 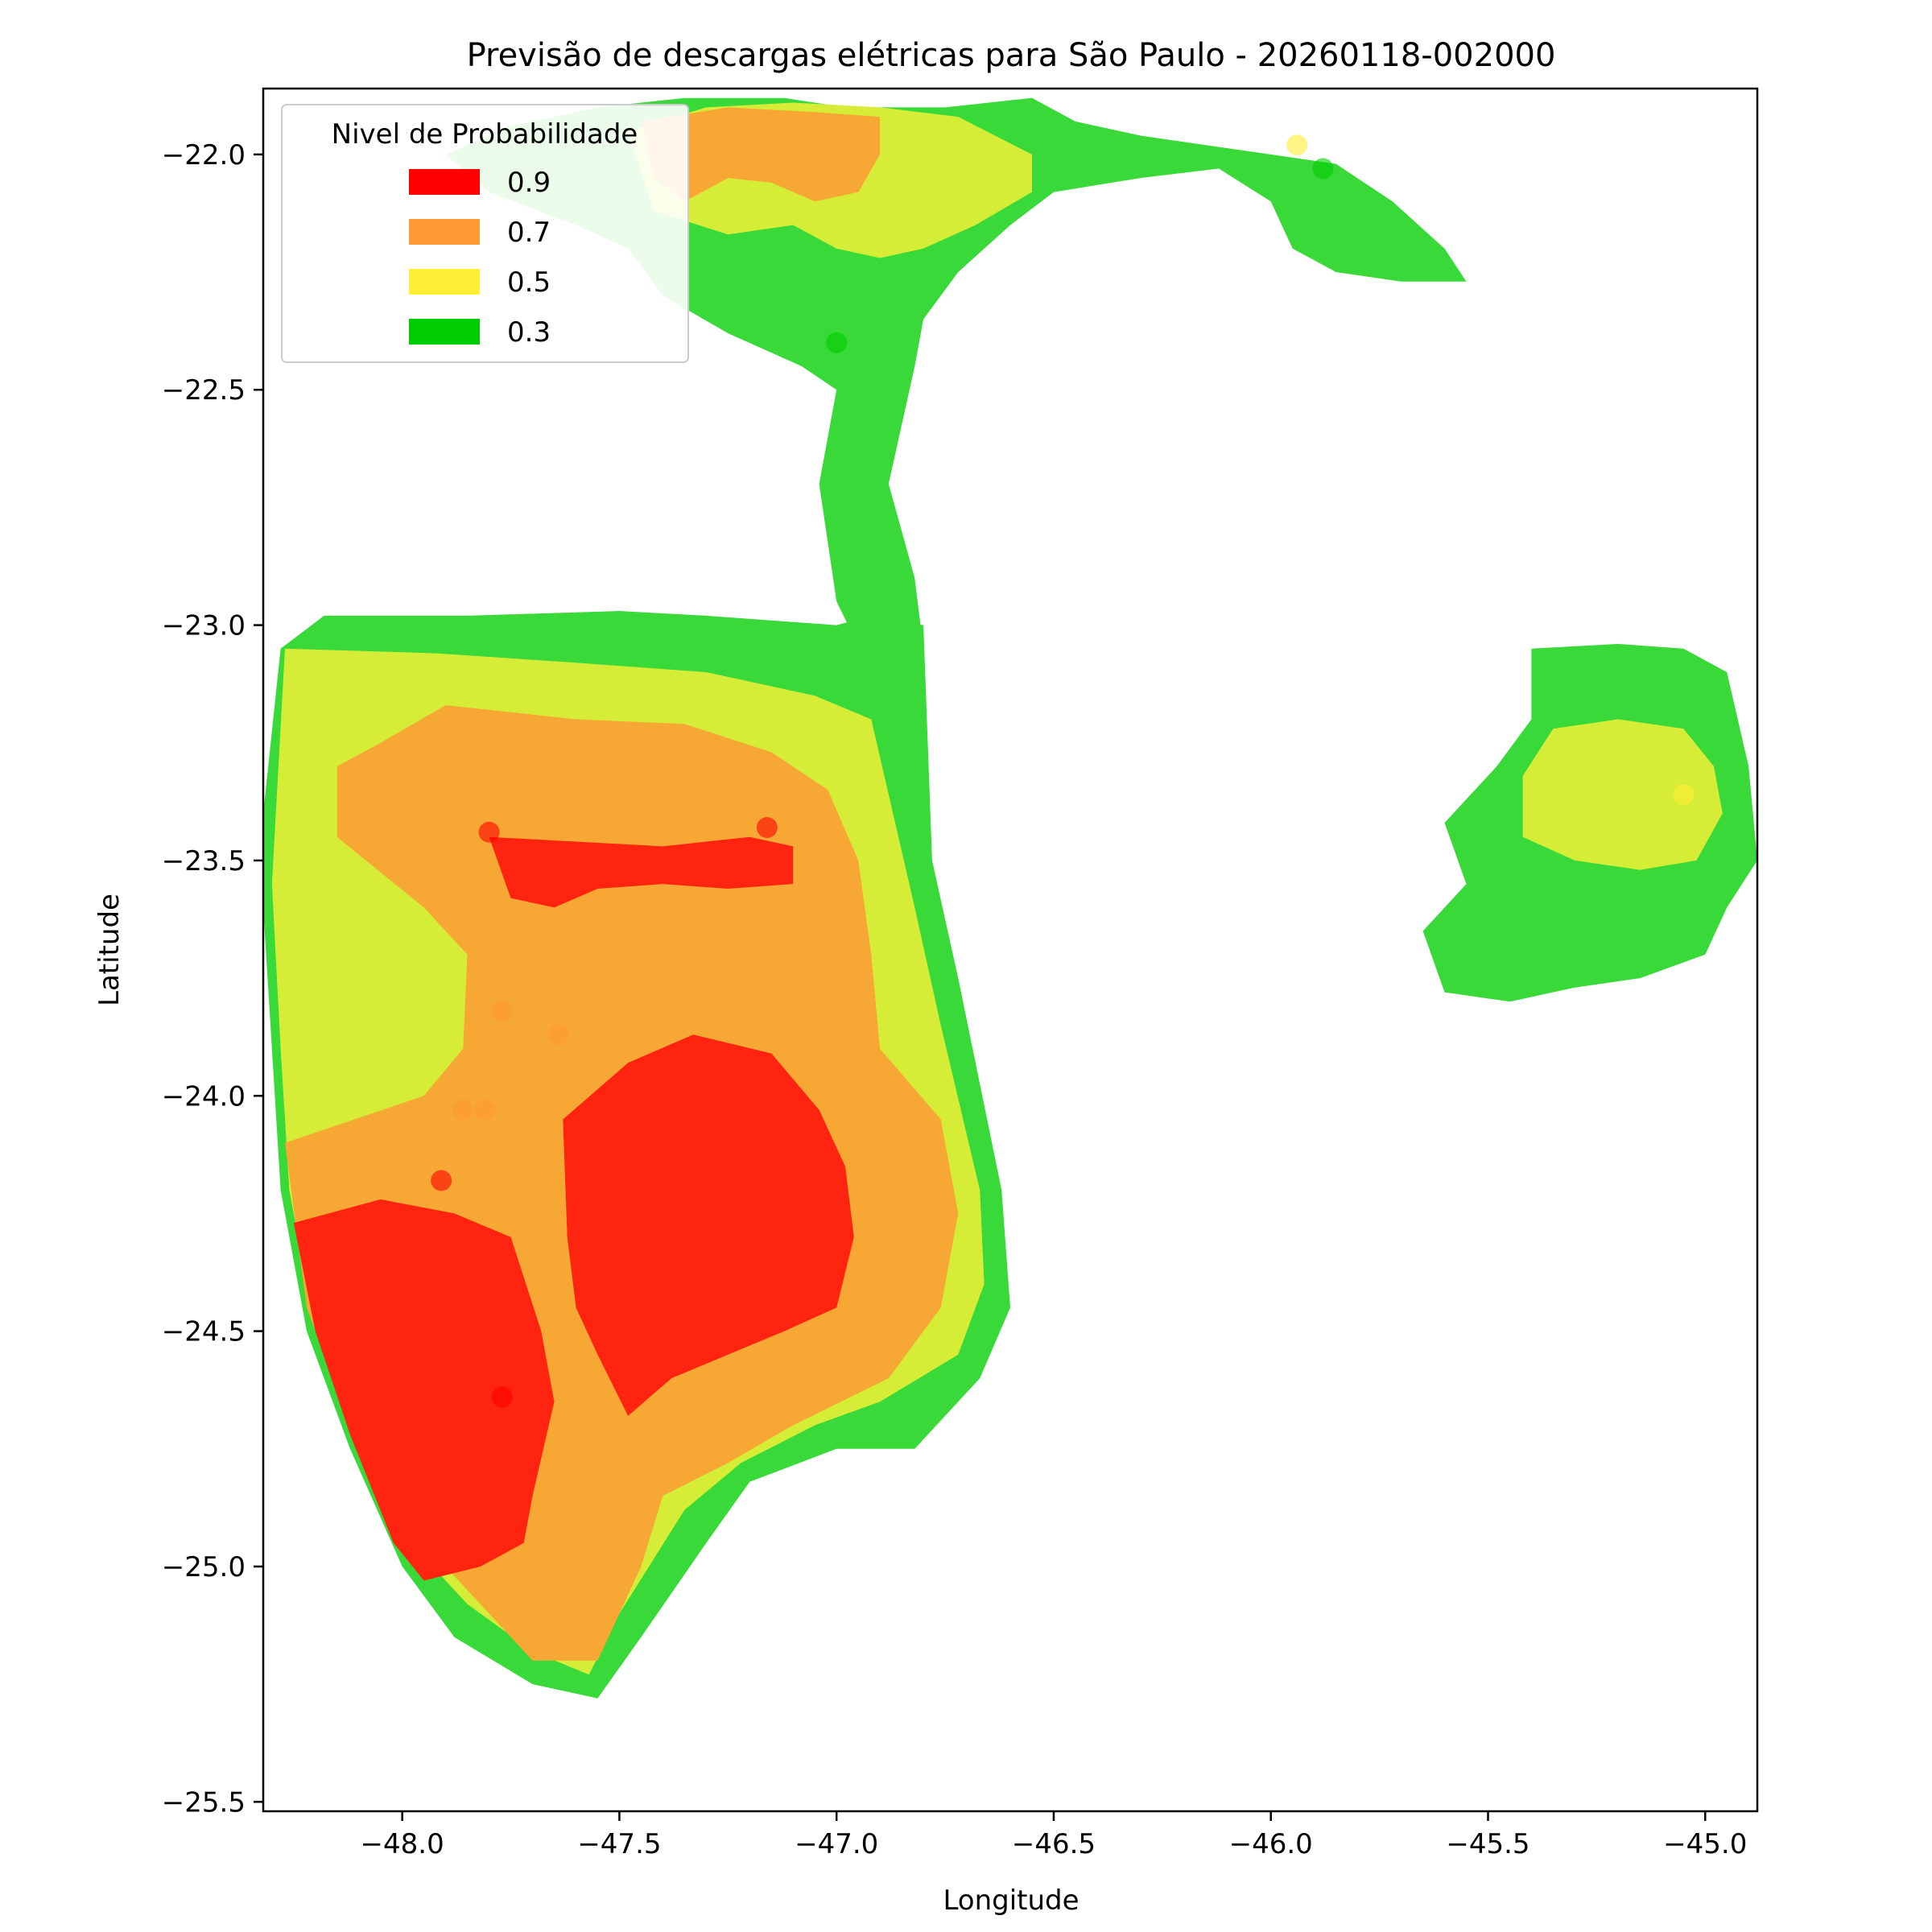 What do you see at coordinates (529, 183) in the screenshot?
I see `legend-label-09: 0.9` at bounding box center [529, 183].